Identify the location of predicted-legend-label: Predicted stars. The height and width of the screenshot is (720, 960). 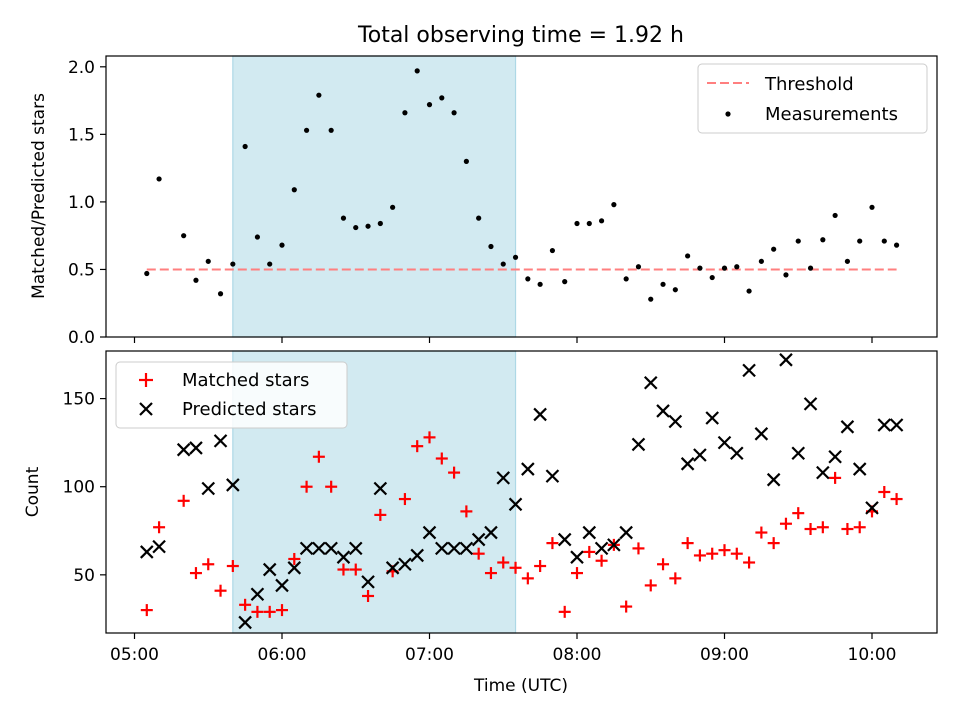
(249, 409).